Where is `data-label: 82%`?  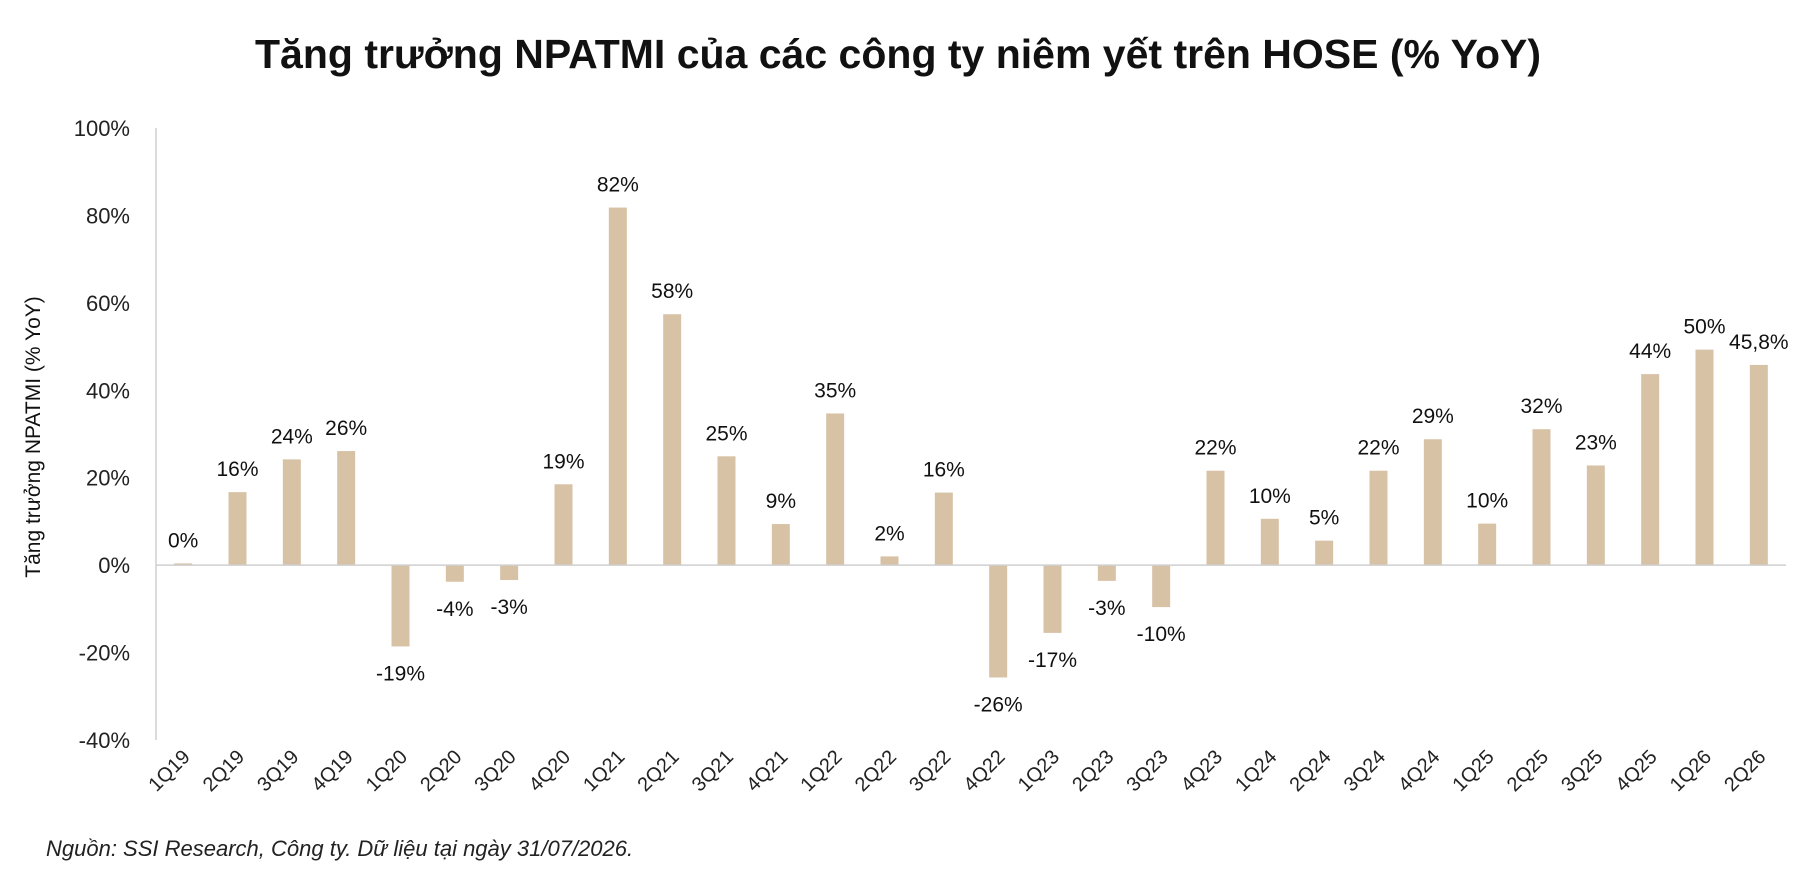
data-label: 82% is located at coordinates (618, 185).